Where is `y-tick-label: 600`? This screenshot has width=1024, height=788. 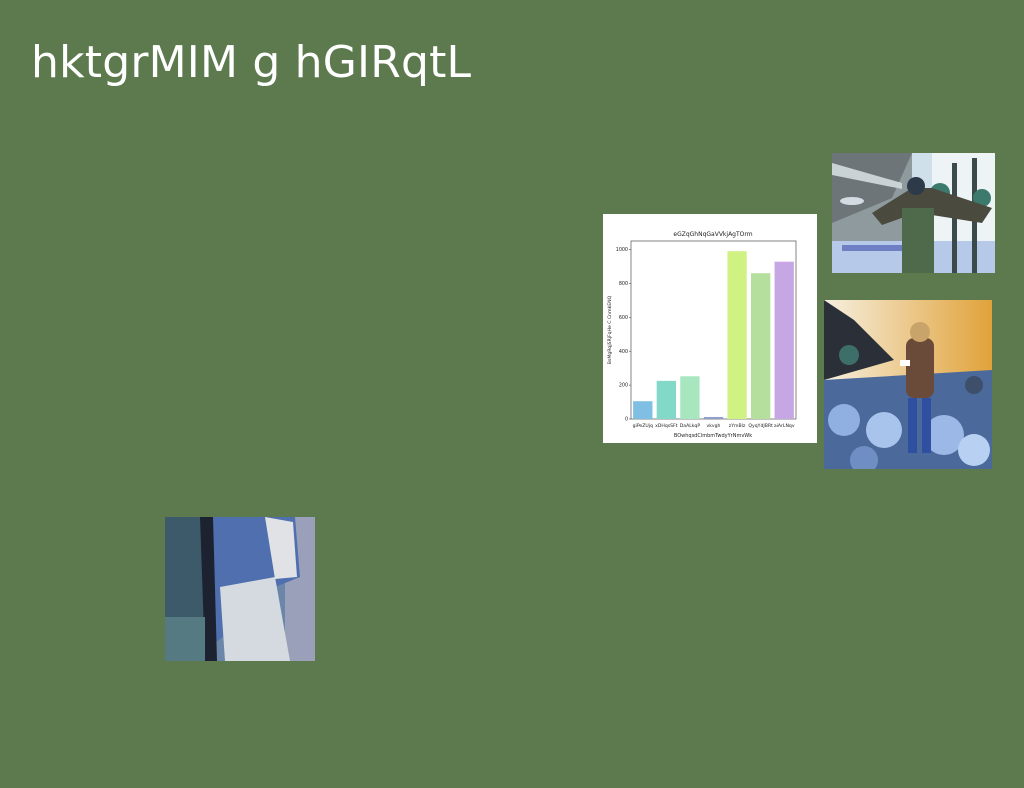 y-tick-label: 600 is located at coordinates (623, 318).